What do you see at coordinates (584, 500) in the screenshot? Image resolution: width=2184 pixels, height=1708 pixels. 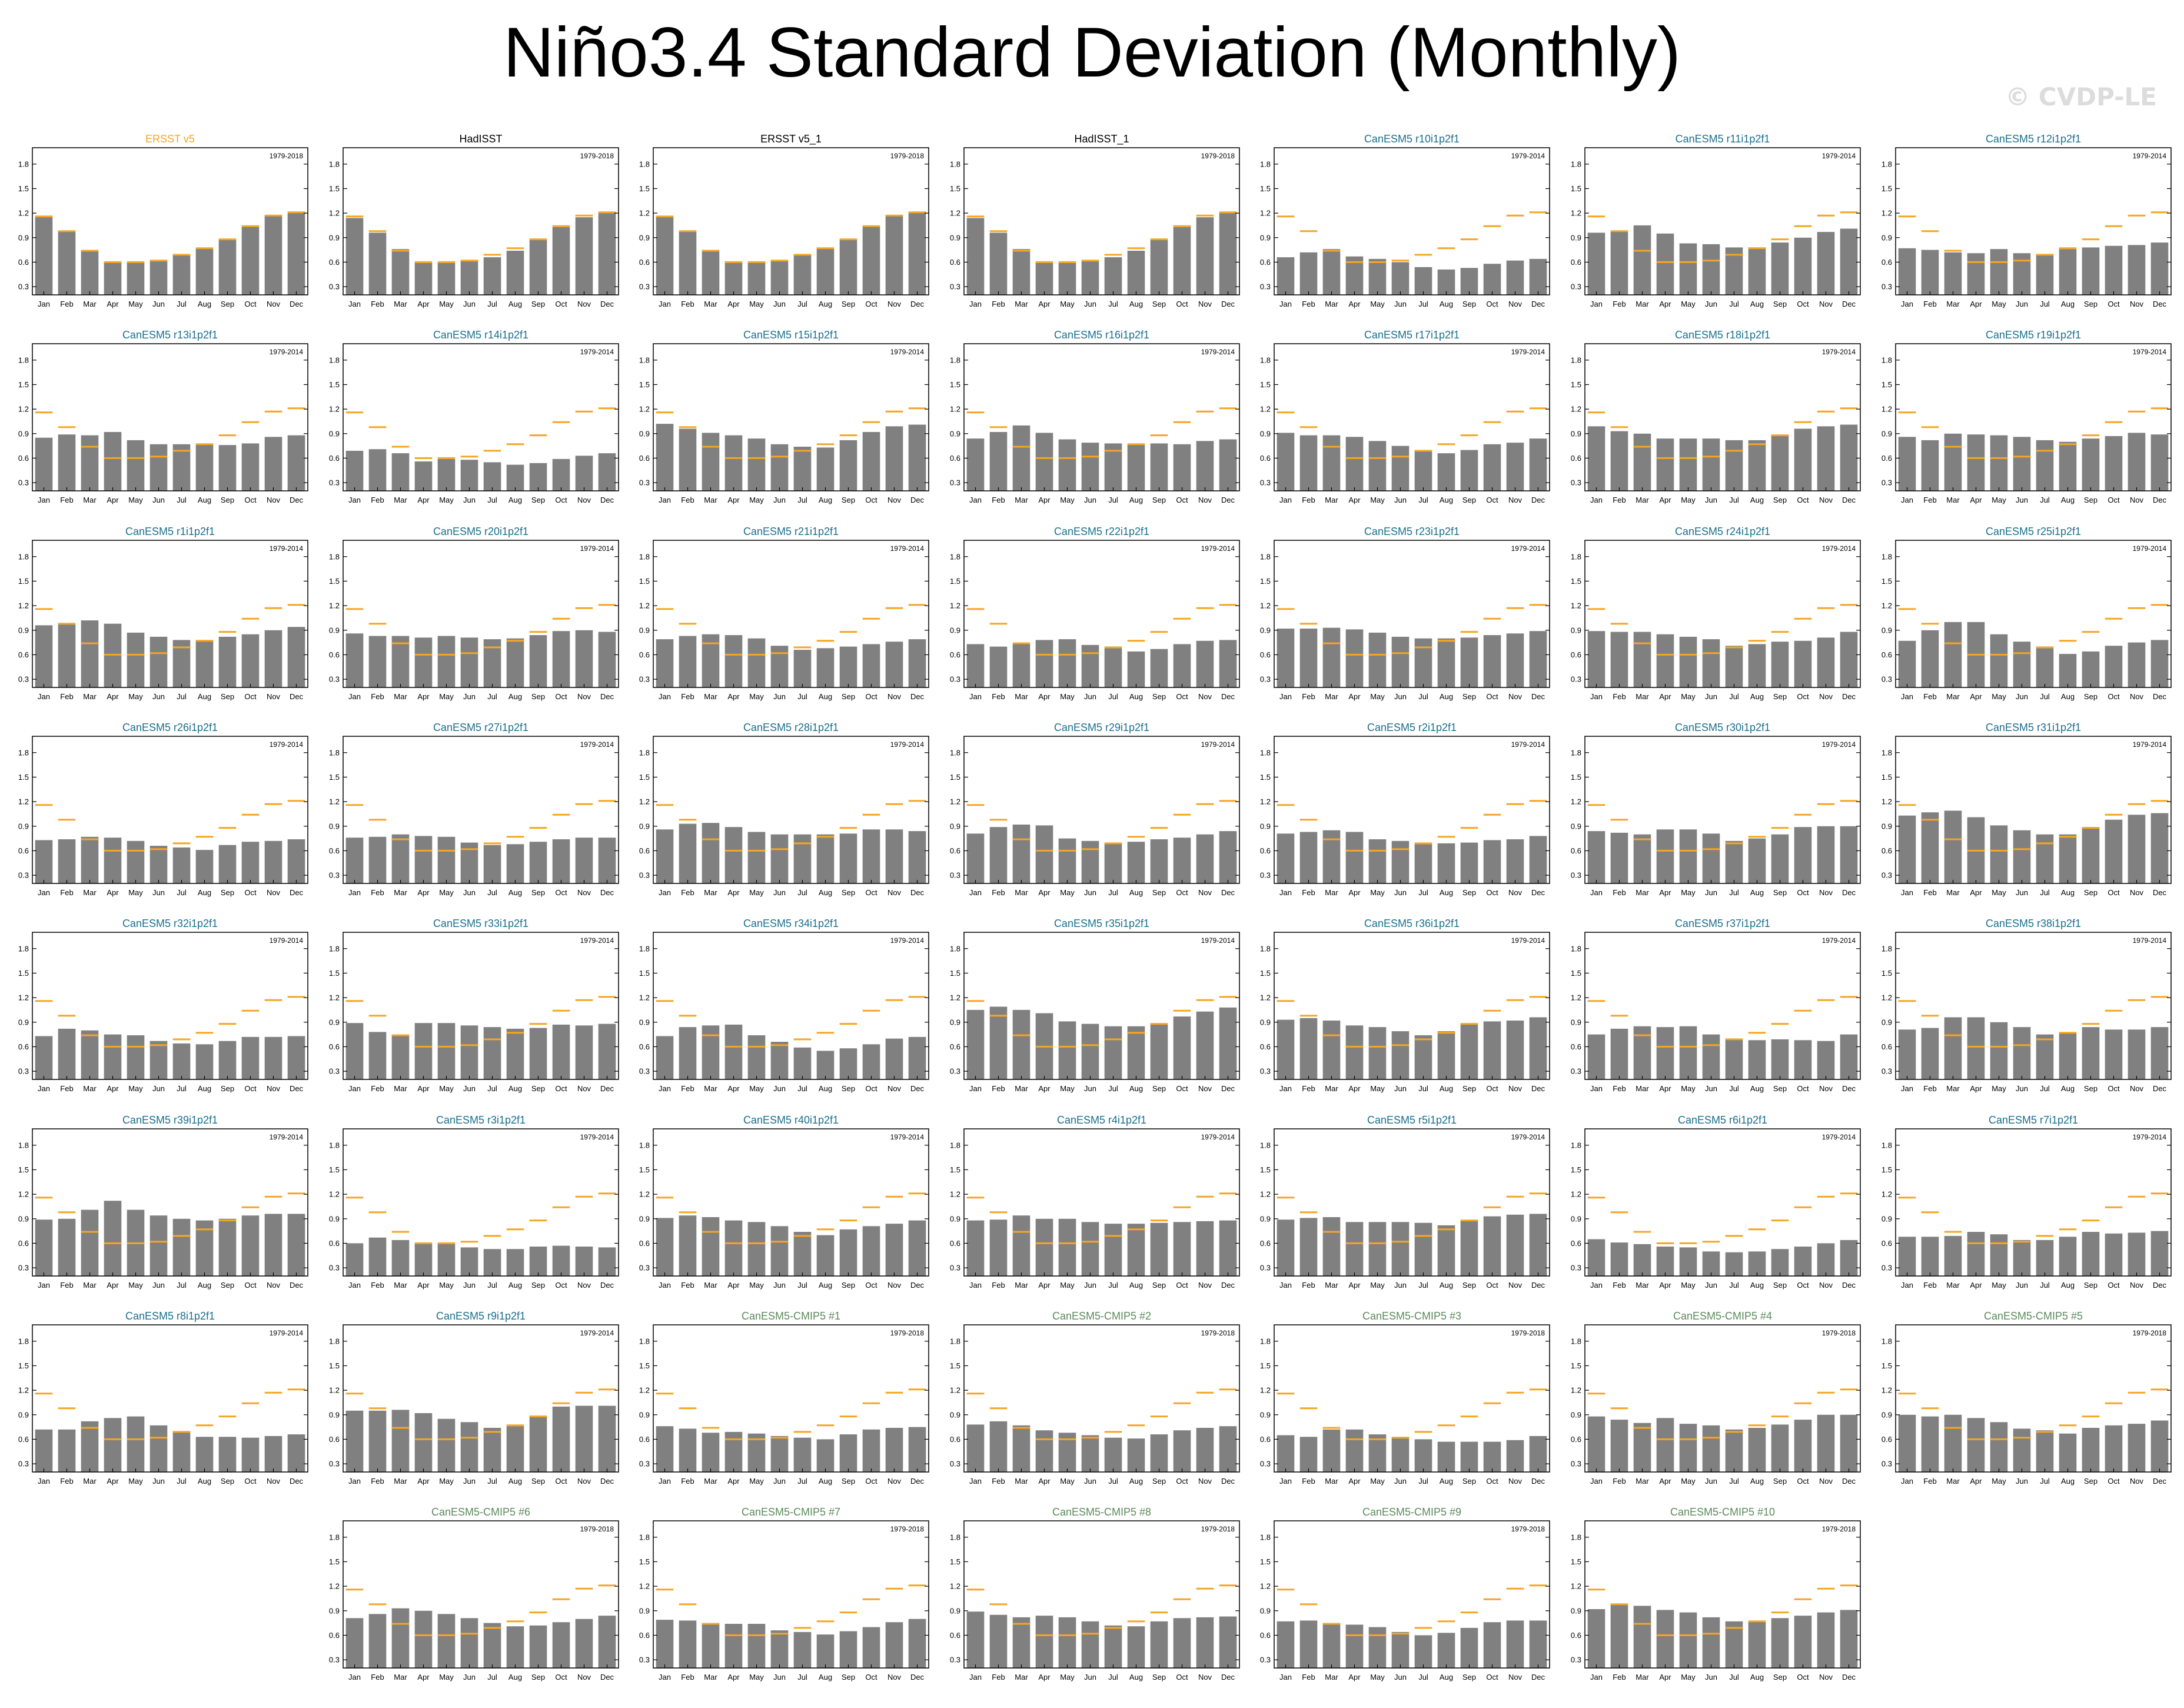 I see `x-tick-label: Nov` at bounding box center [584, 500].